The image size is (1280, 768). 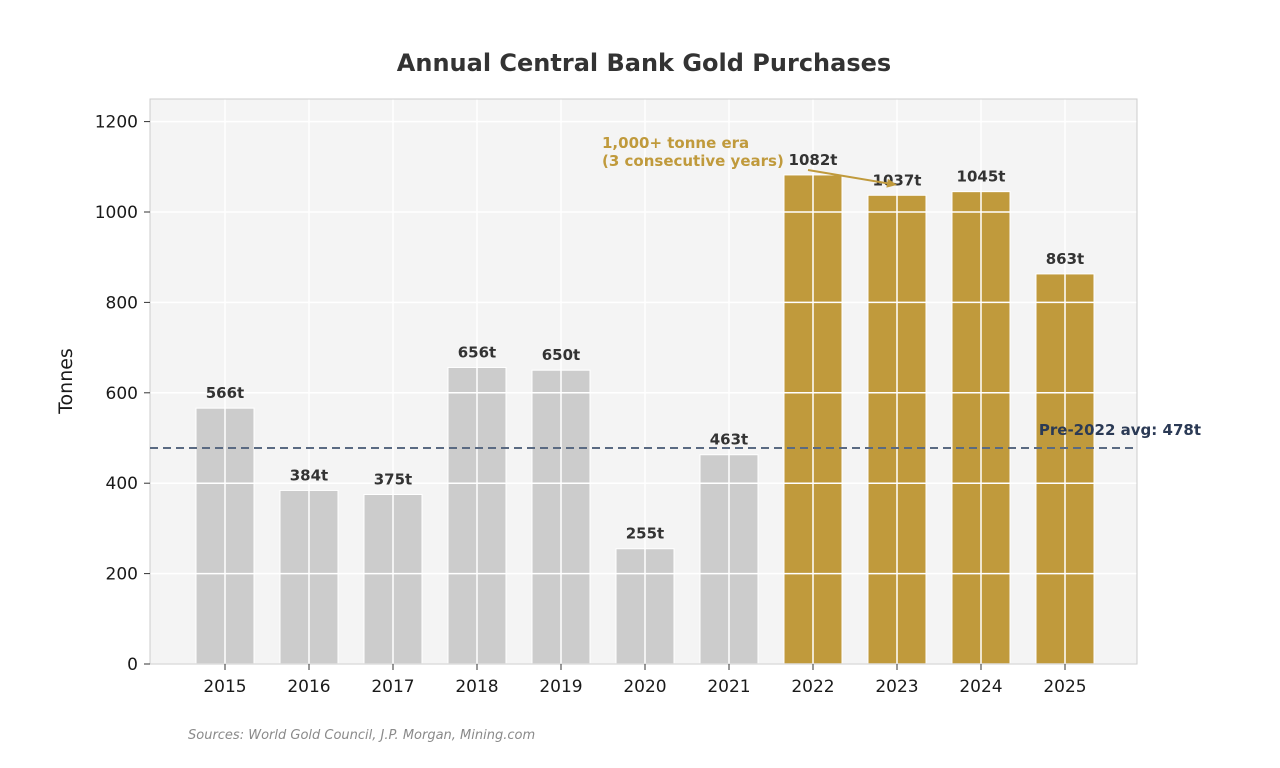 I want to click on x-tick-label-2015: 2015, so click(x=224, y=687).